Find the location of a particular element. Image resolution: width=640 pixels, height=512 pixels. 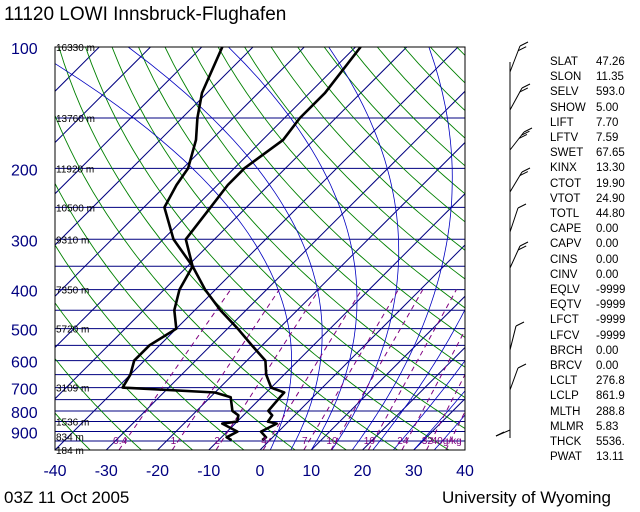

index-name: BRCH is located at coordinates (566, 350).